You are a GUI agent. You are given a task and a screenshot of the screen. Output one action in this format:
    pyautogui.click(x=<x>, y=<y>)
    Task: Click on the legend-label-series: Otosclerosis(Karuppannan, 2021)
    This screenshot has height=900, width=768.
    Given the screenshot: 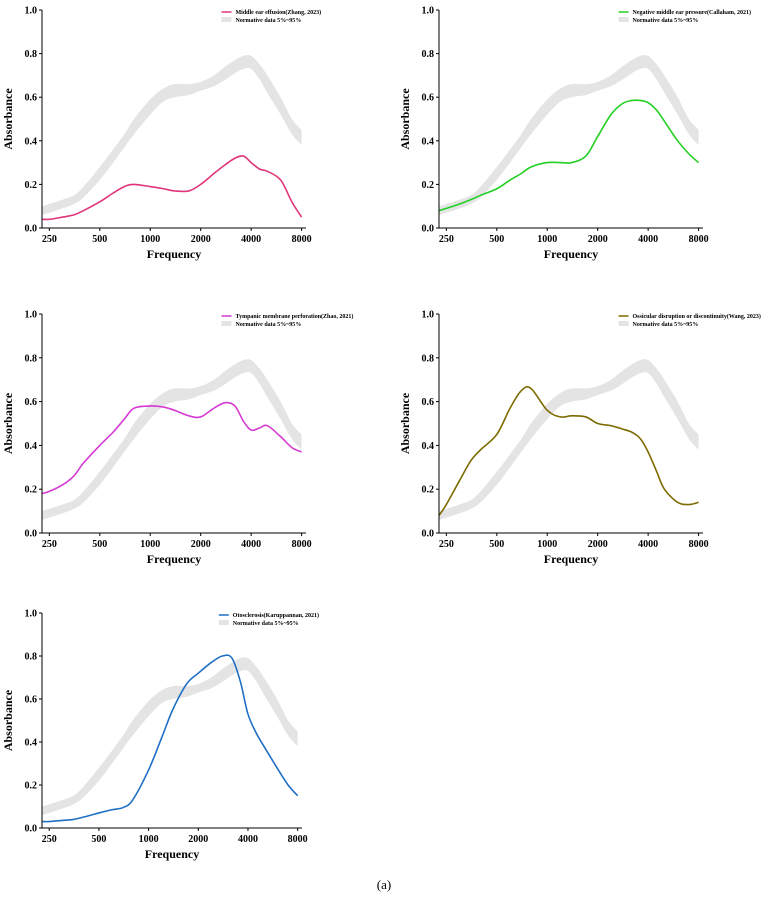 What is the action you would take?
    pyautogui.click(x=276, y=615)
    